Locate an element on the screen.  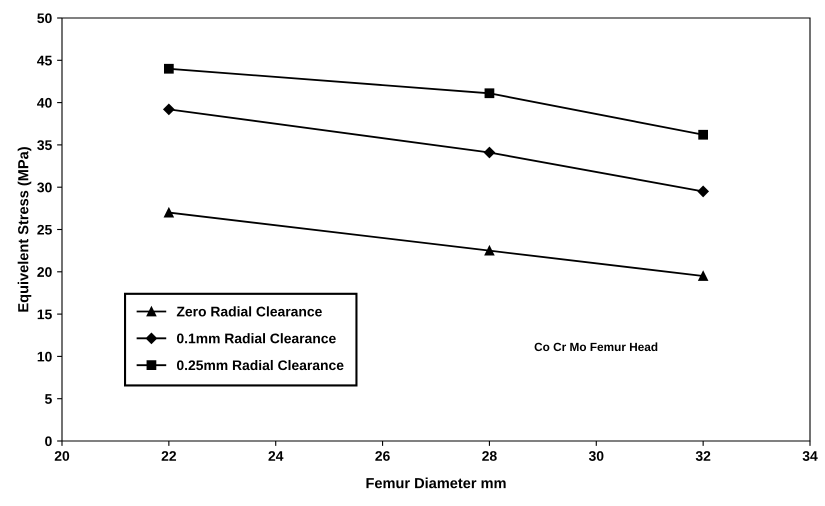
x-tick-label: 32 is located at coordinates (703, 456).